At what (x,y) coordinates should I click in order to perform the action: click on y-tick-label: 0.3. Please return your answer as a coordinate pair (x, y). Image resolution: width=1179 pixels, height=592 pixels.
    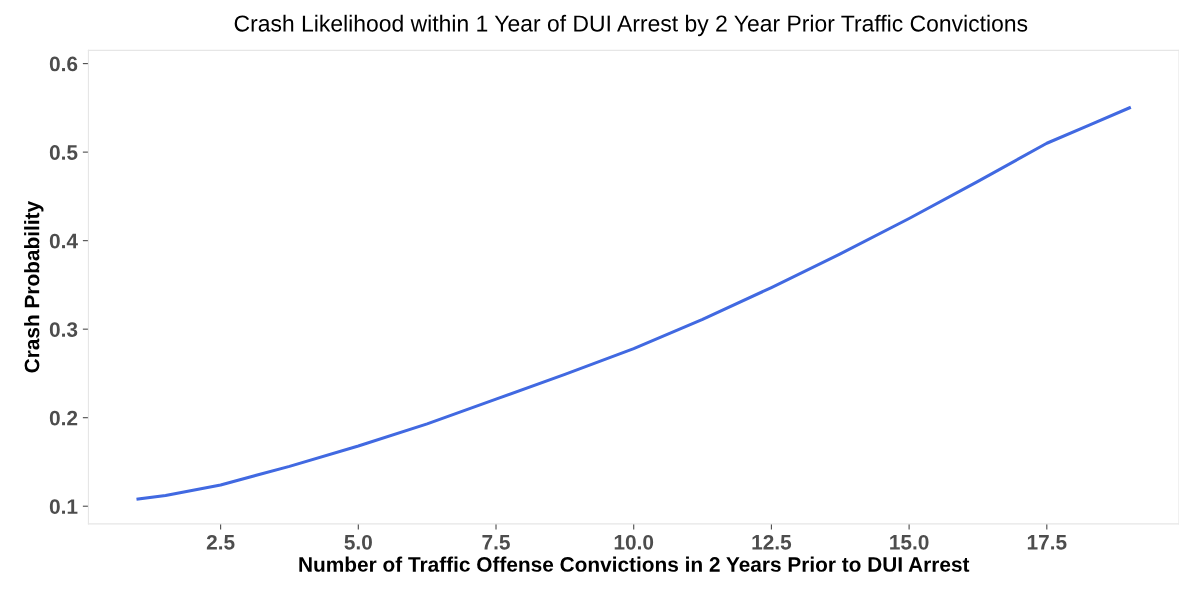
    Looking at the image, I should click on (63, 329).